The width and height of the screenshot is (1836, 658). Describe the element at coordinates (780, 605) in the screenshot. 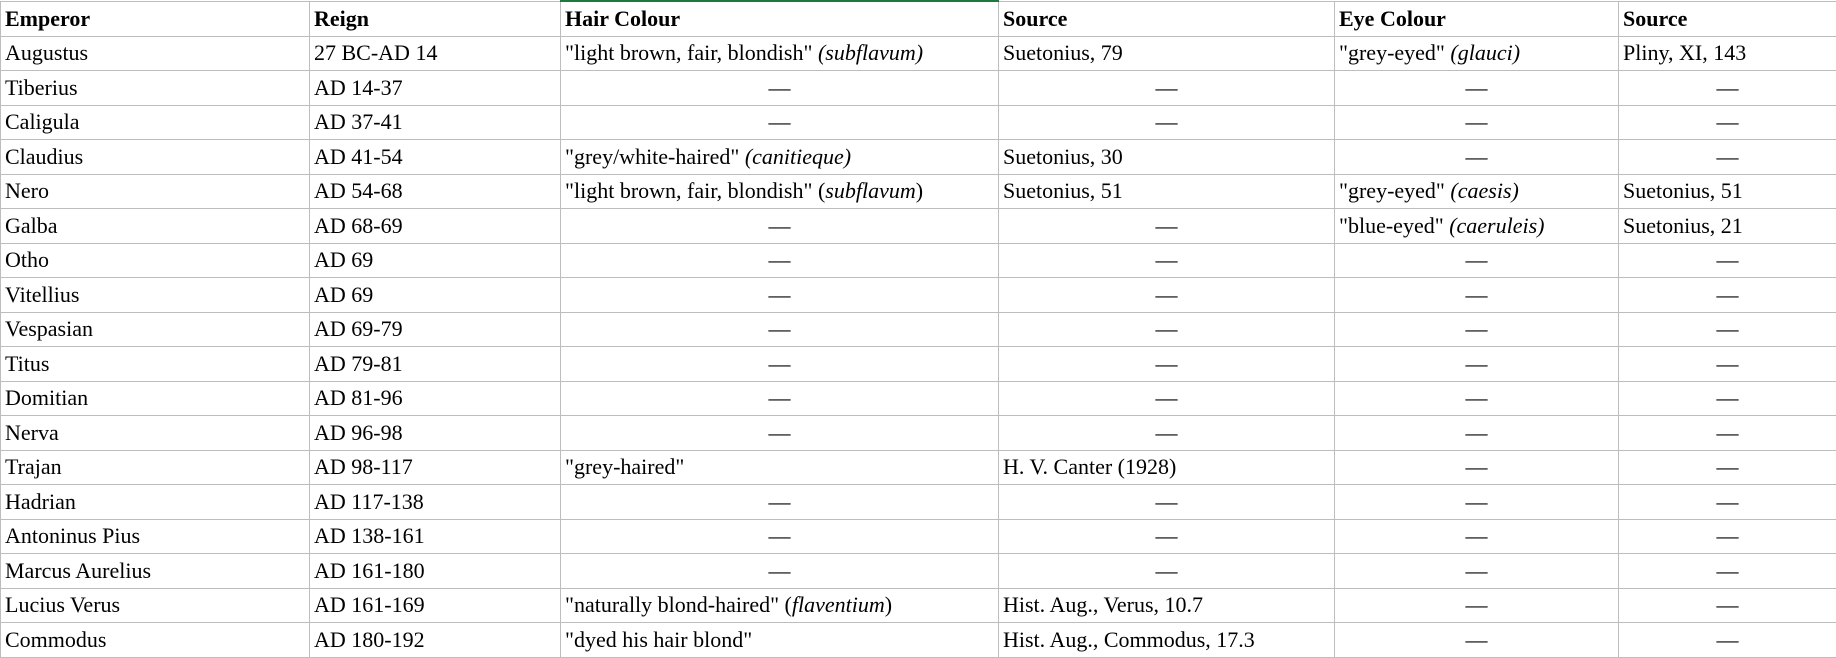

I see `cell-hair-colour: "naturally blond-haired" (flaventium)` at that location.